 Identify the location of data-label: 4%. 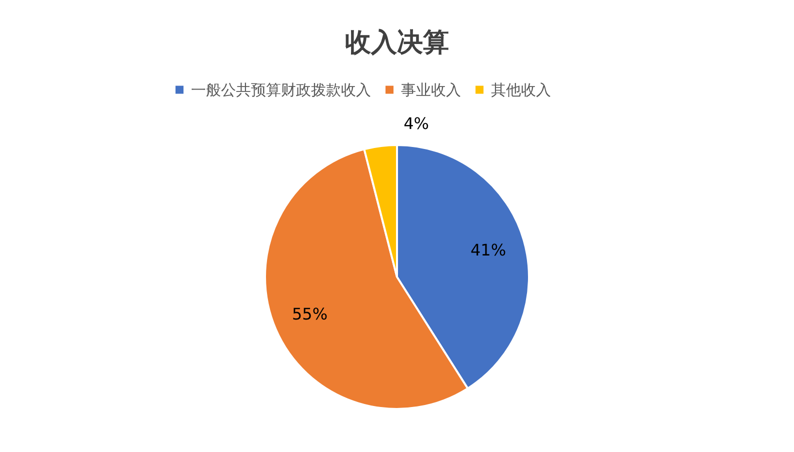
(416, 124).